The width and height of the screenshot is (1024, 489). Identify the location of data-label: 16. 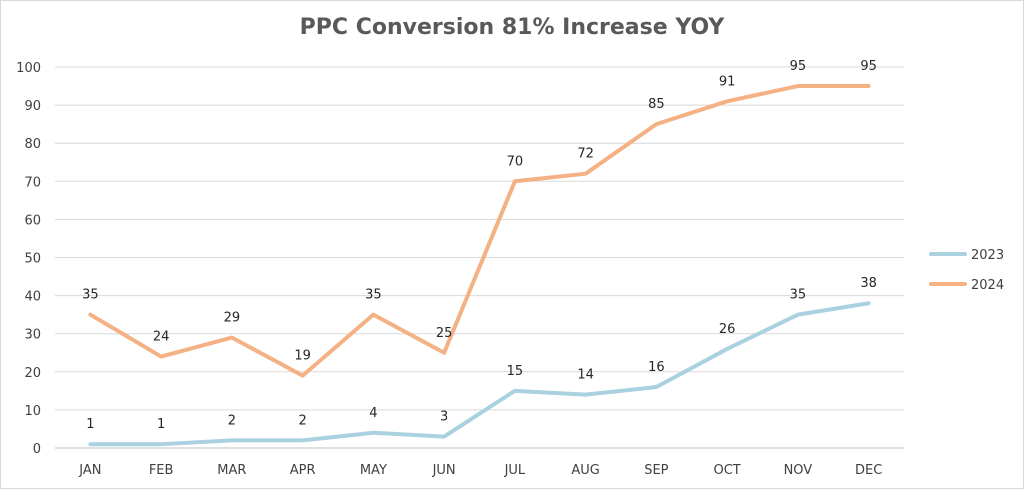
(656, 367).